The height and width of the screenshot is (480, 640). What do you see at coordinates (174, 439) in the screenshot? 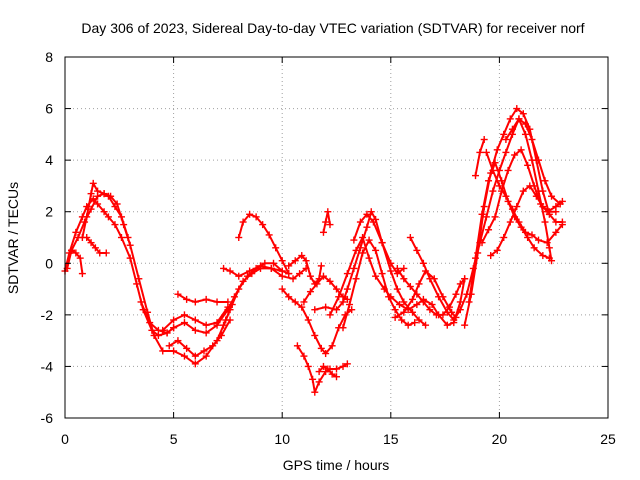
I see `x-tick-label: 5` at bounding box center [174, 439].